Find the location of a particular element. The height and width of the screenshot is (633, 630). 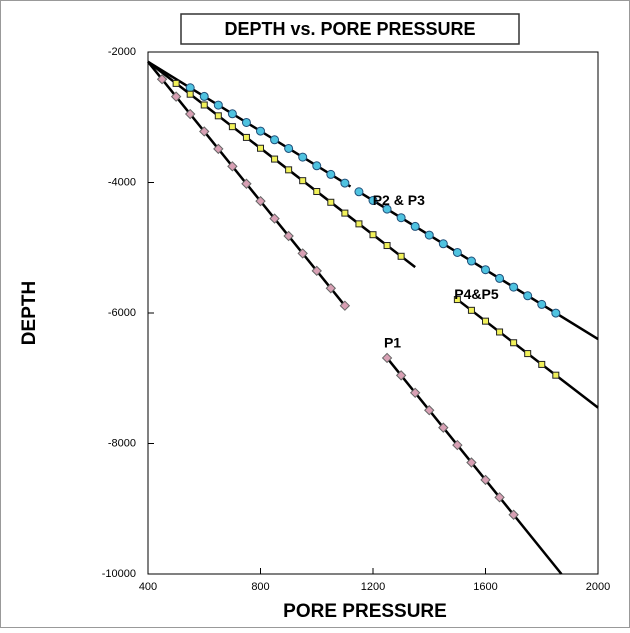

series-label: P1 is located at coordinates (392, 343).